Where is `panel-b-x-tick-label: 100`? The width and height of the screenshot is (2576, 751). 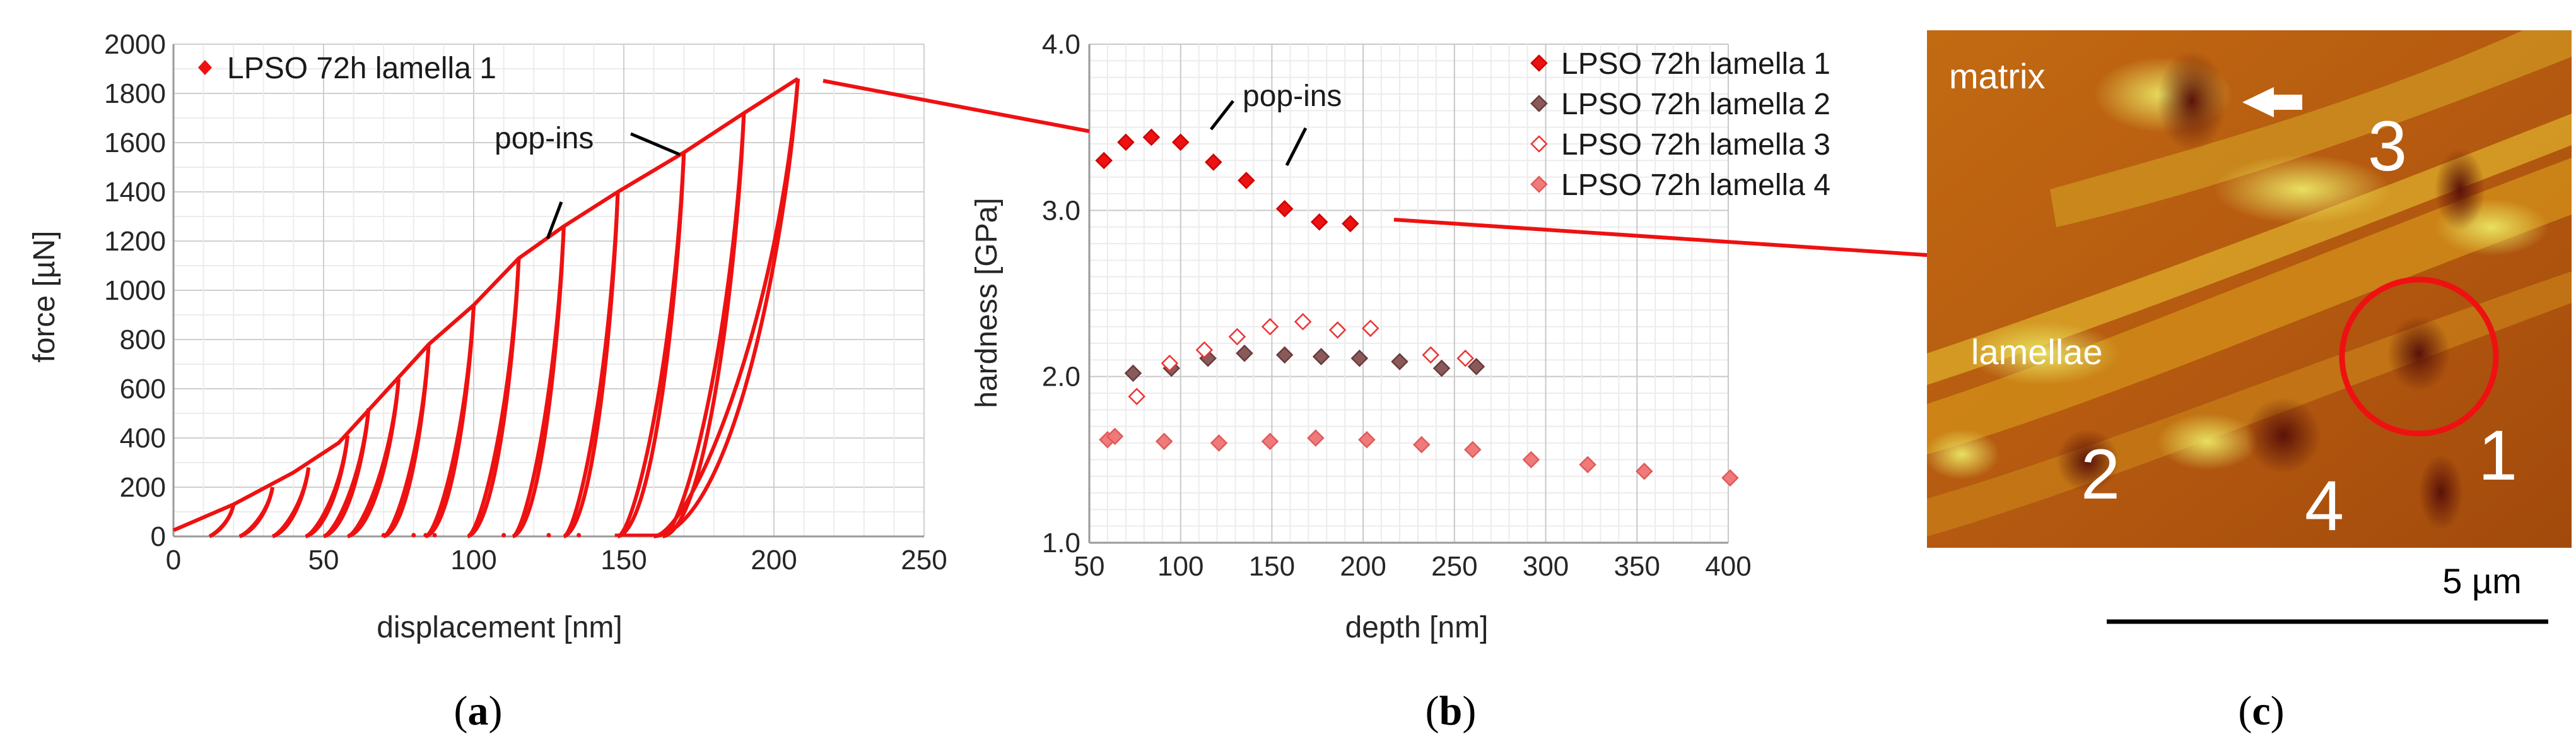
panel-b-x-tick-label: 100 is located at coordinates (1180, 566).